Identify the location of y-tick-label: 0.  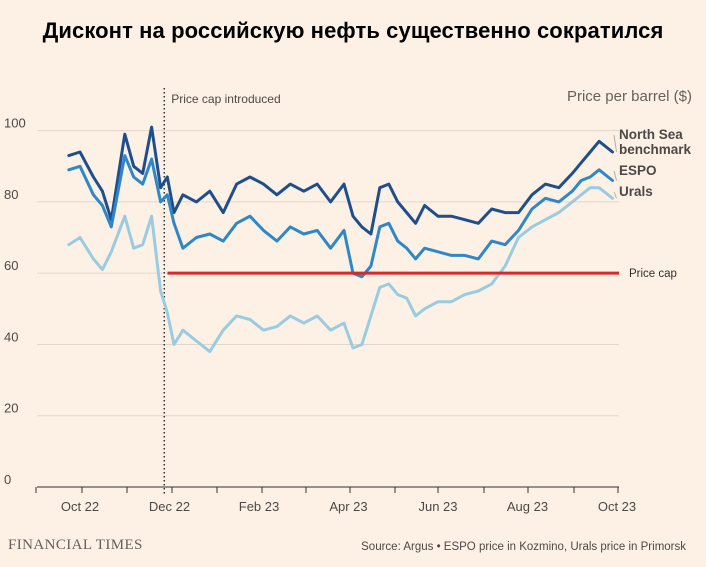
(7, 479).